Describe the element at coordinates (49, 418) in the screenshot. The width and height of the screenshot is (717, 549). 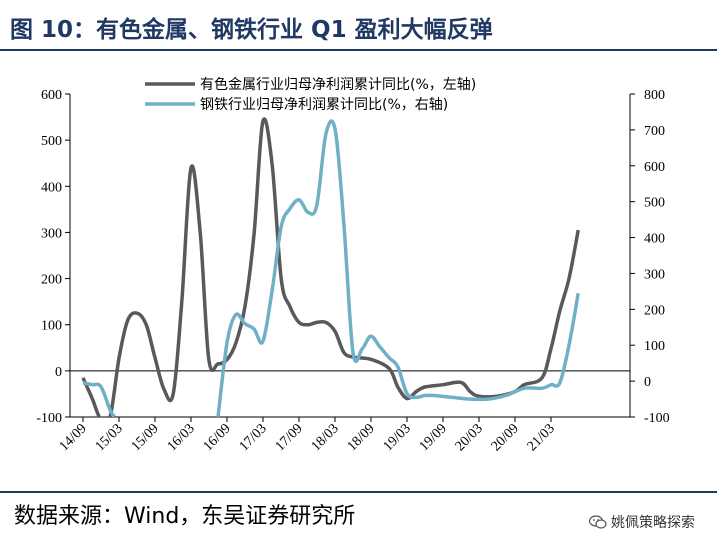
I see `left-y-tick-label: -100` at that location.